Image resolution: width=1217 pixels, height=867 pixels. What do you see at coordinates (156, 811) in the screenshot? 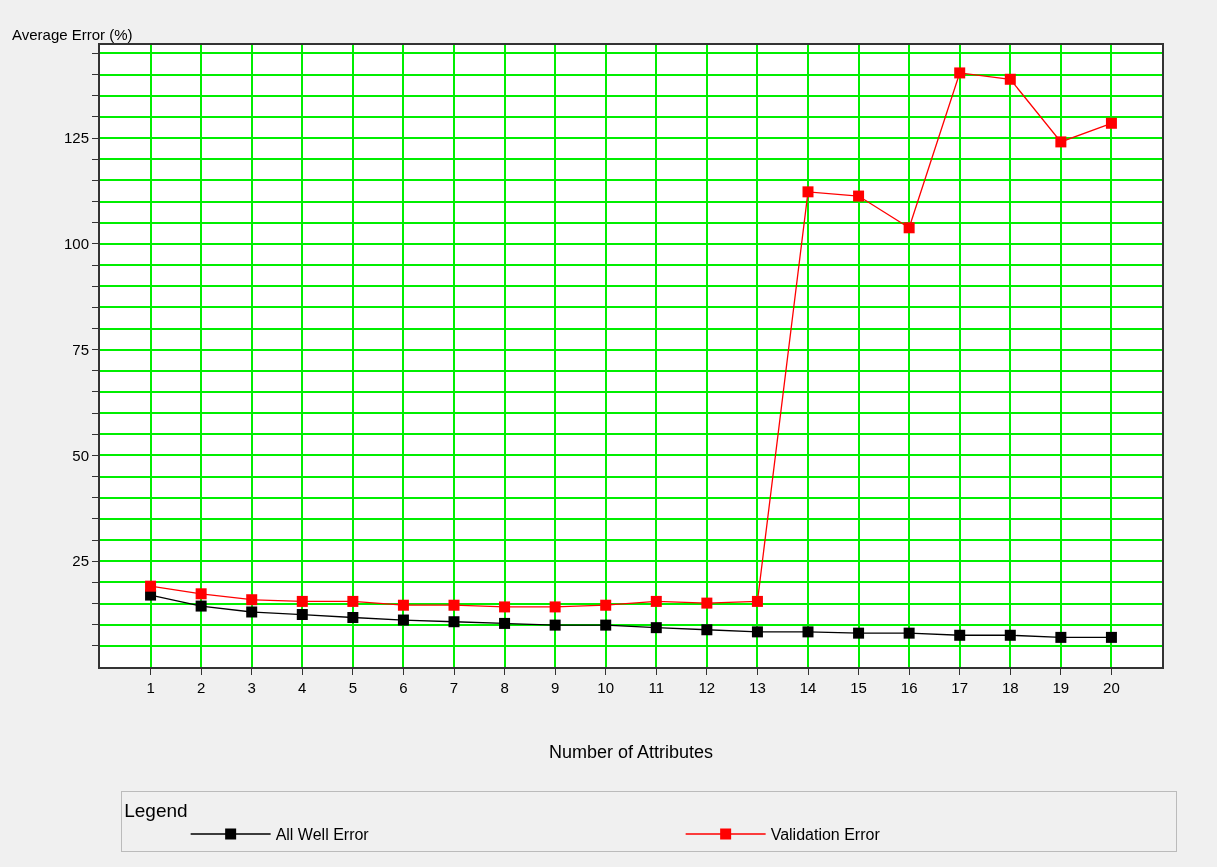
I see `legend-title: Legend` at bounding box center [156, 811].